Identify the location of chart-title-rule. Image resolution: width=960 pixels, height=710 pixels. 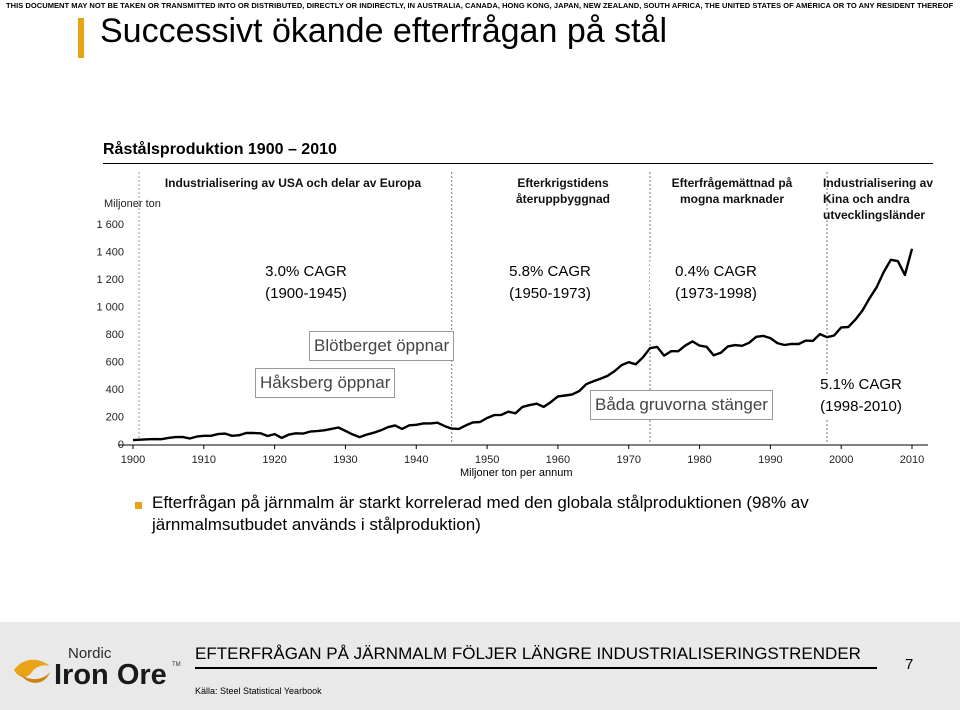
(518, 163).